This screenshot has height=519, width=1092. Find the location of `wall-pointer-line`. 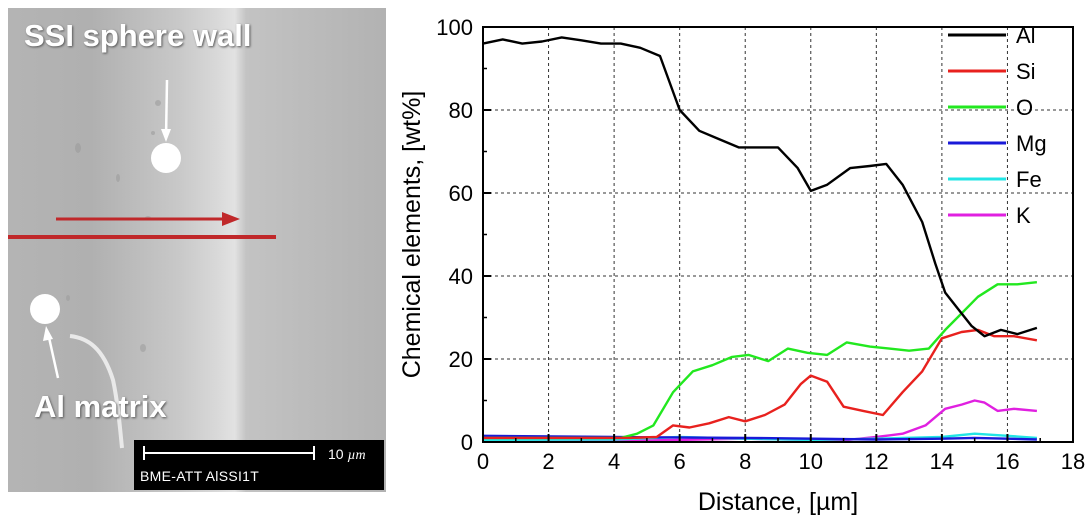

wall-pointer-line is located at coordinates (166, 109).